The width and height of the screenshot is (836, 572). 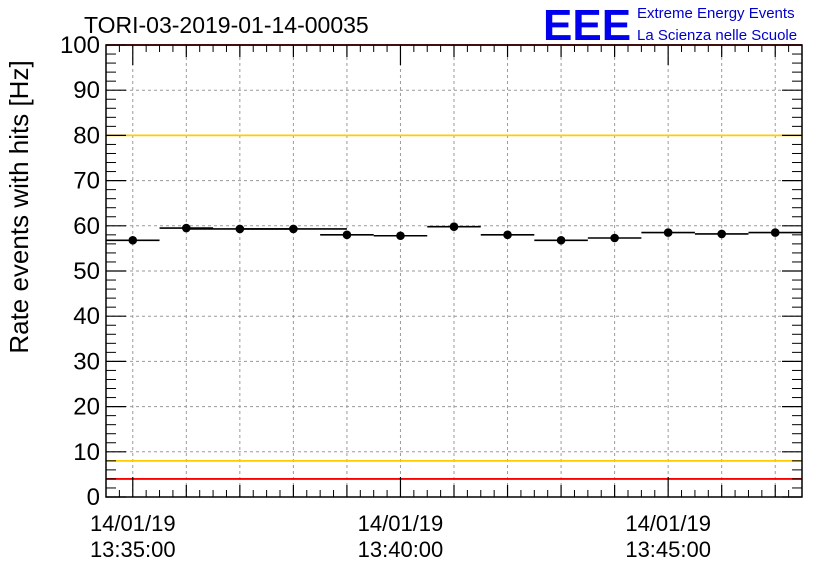 What do you see at coordinates (19, 206) in the screenshot?
I see `y-axis-label: Rate events with hits [Hz]` at bounding box center [19, 206].